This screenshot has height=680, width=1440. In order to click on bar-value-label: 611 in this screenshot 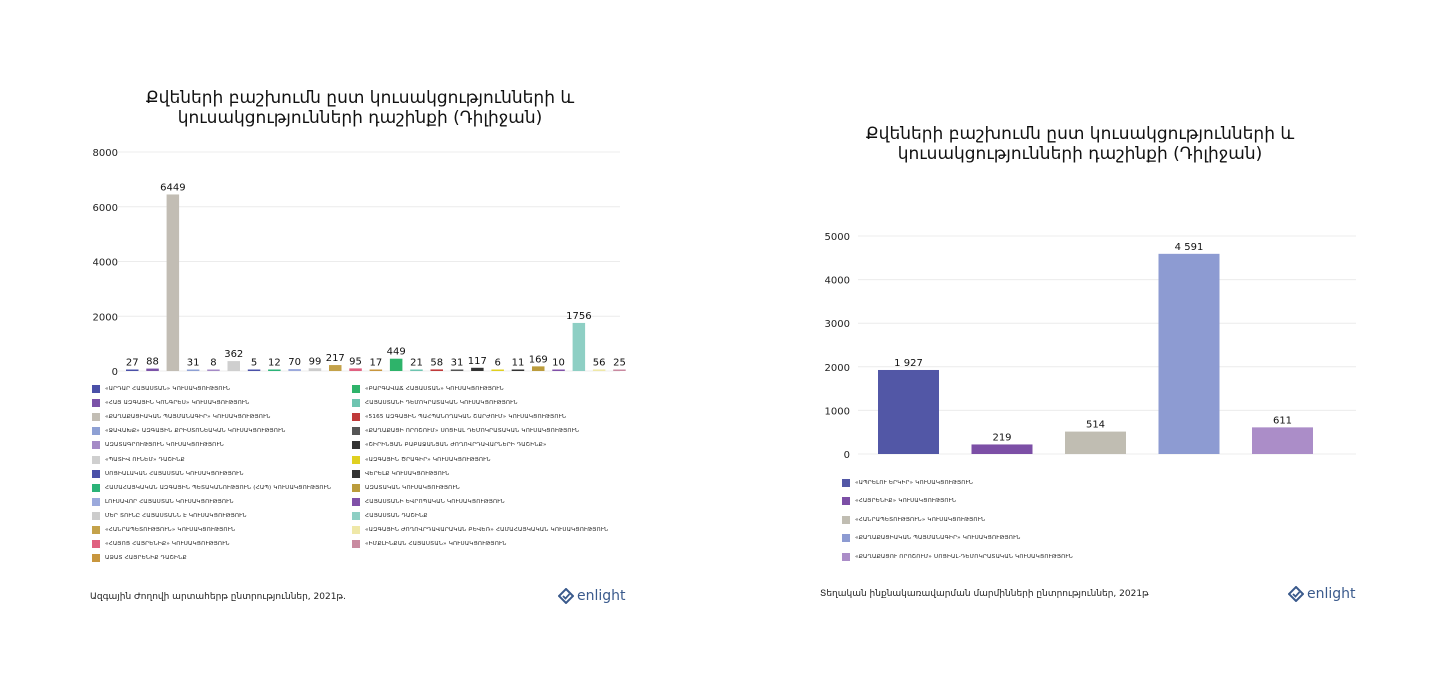, I will do `click(1282, 420)`.